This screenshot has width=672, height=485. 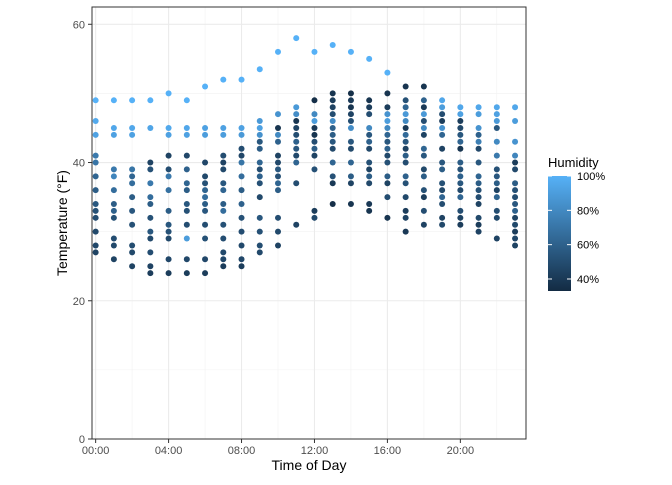 What do you see at coordinates (82, 232) in the screenshot?
I see `y-axis: 0 20 40 60` at bounding box center [82, 232].